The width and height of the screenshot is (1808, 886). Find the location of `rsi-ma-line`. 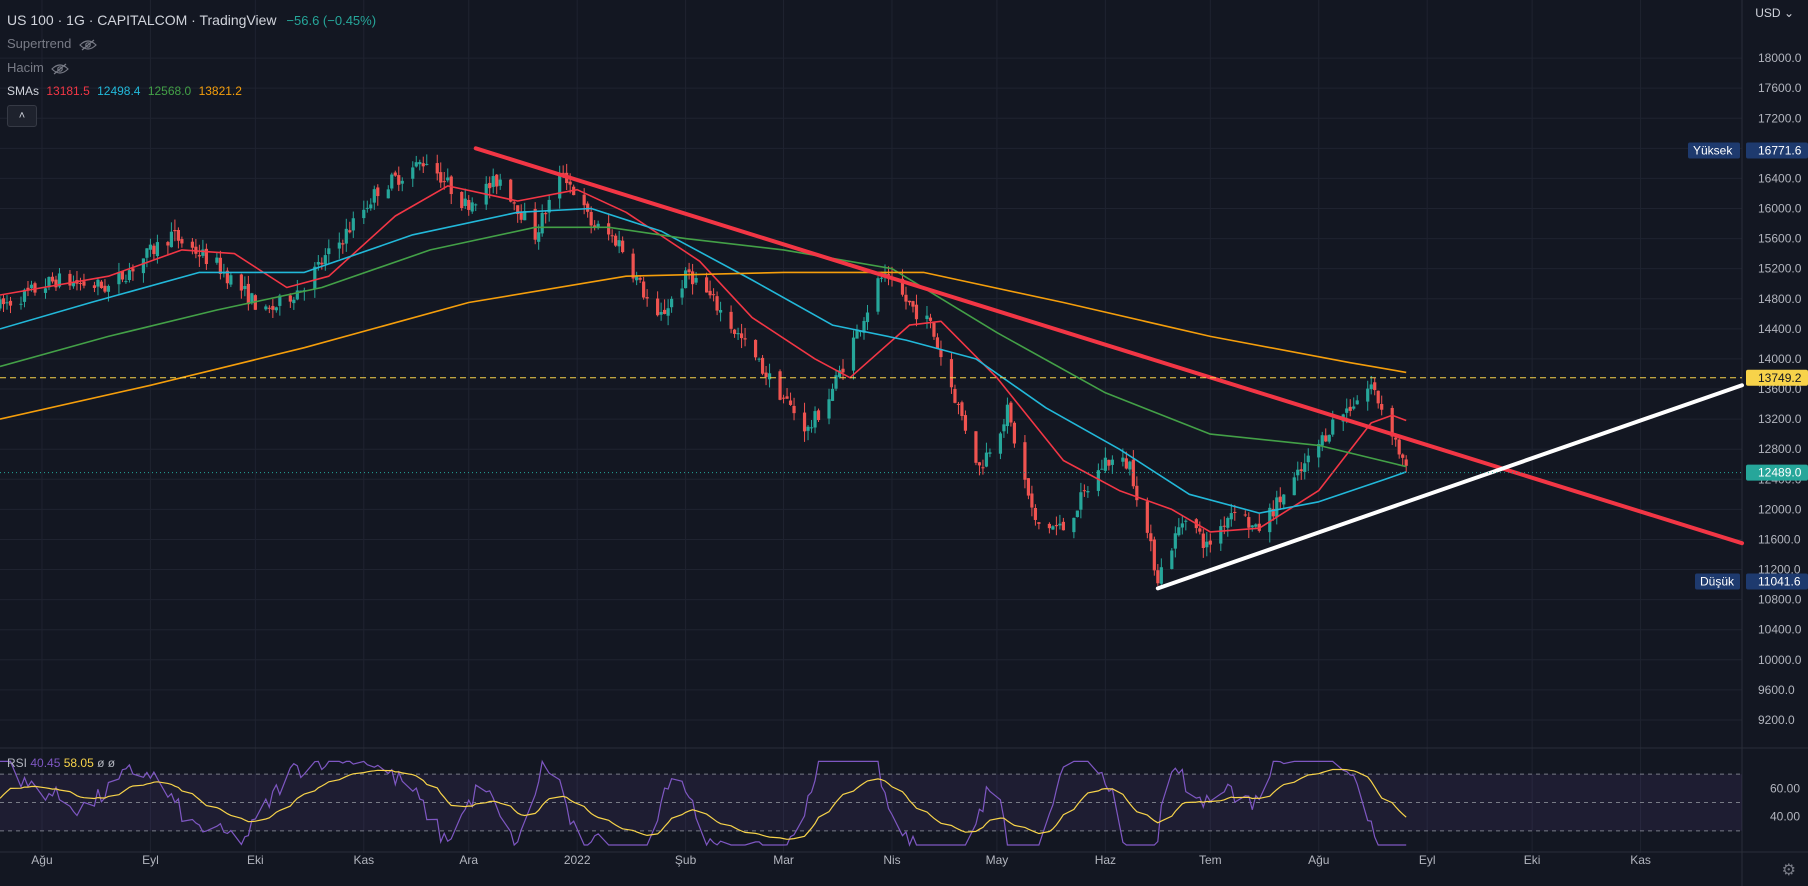

rsi-ma-line is located at coordinates (703, 804).